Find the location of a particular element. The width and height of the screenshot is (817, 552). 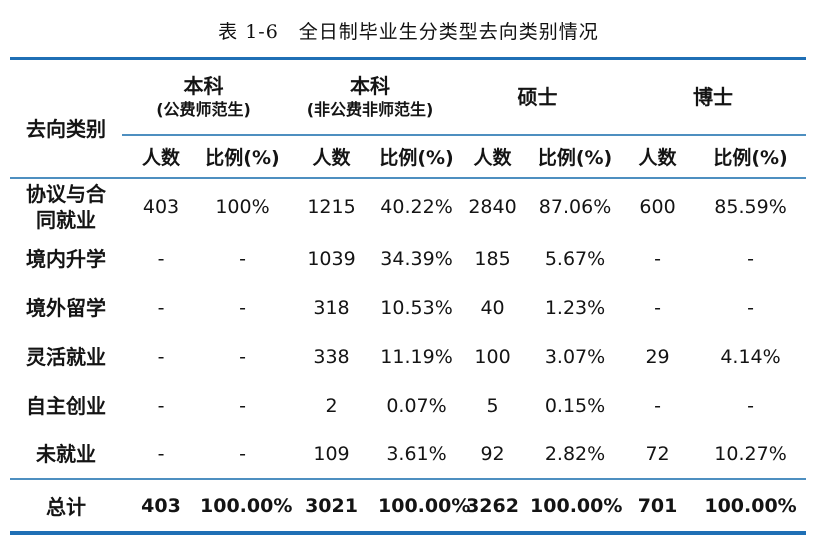

subheader-ratio-3: 比例(%) is located at coordinates (575, 157).